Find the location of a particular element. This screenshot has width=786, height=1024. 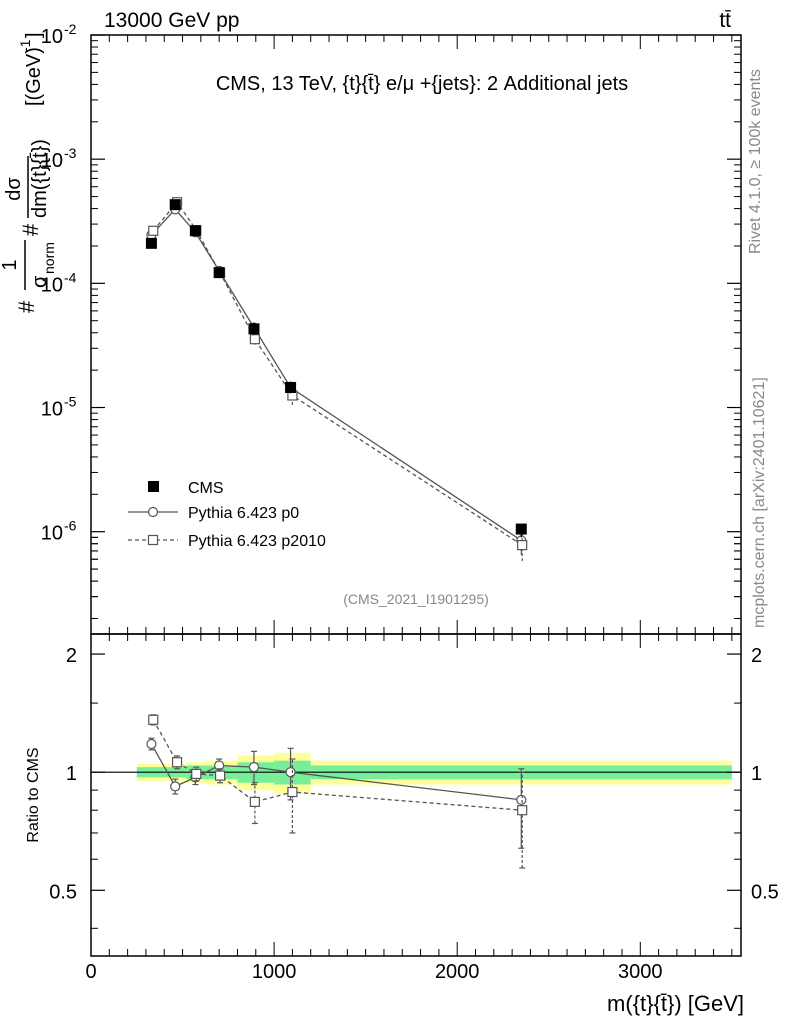

x-tick-label: 3000 is located at coordinates (640, 972).